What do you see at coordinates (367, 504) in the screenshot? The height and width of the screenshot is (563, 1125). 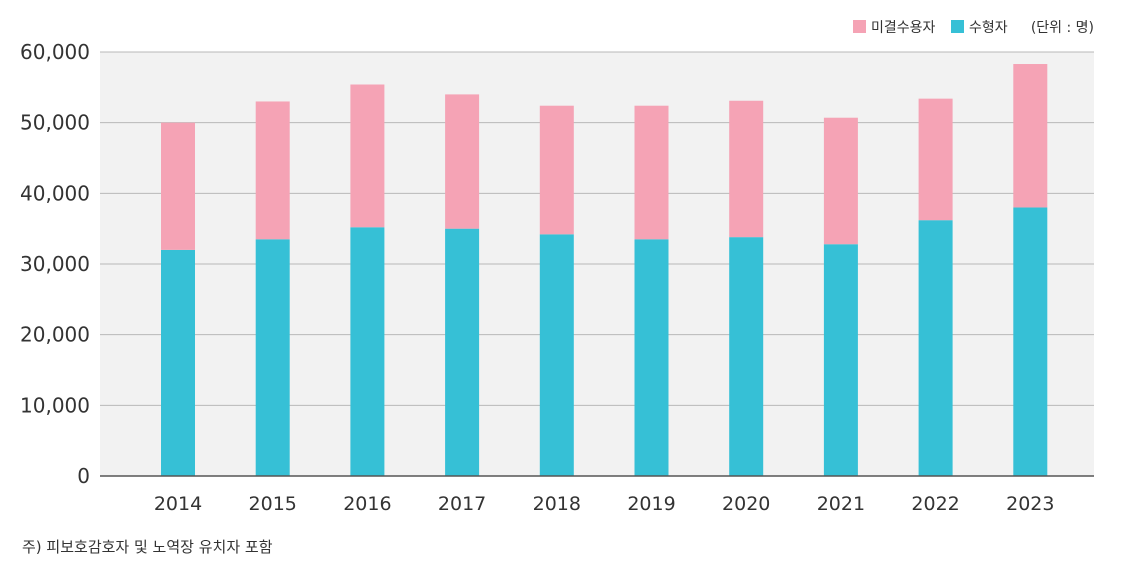 I see `x-tick-label: 2016` at bounding box center [367, 504].